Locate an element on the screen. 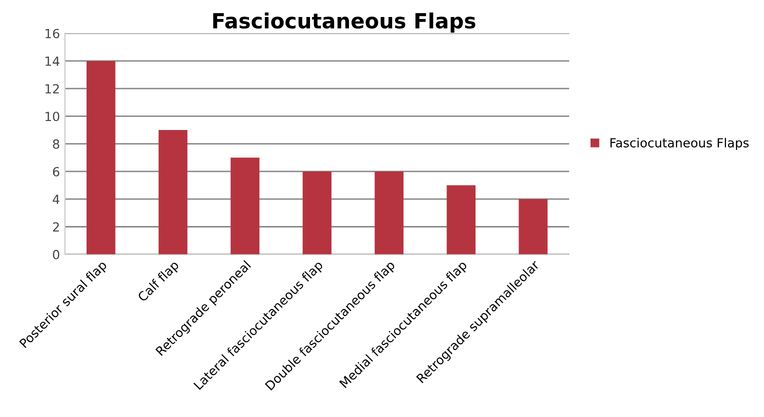 The image size is (764, 417). y-tick-label: 16 is located at coordinates (53, 33).